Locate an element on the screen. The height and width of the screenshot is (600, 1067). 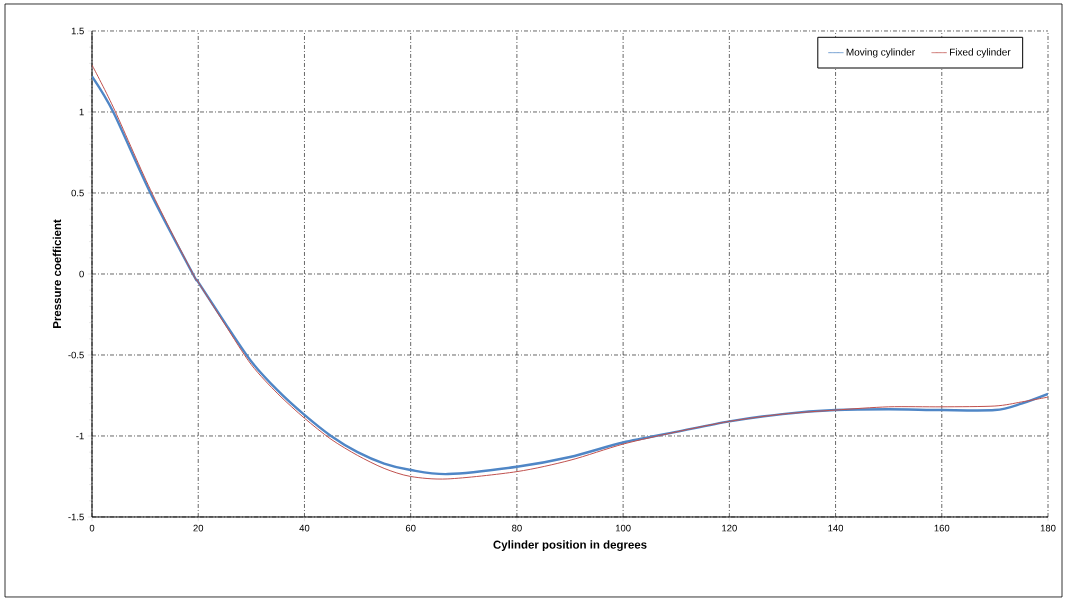
x-axis-title: Cylinder position in degrees is located at coordinates (570, 546).